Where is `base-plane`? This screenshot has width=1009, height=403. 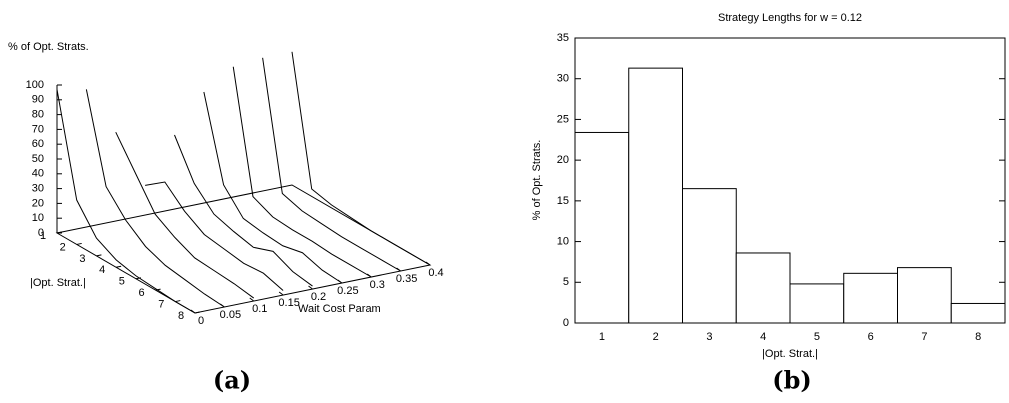
base-plane is located at coordinates (243, 249).